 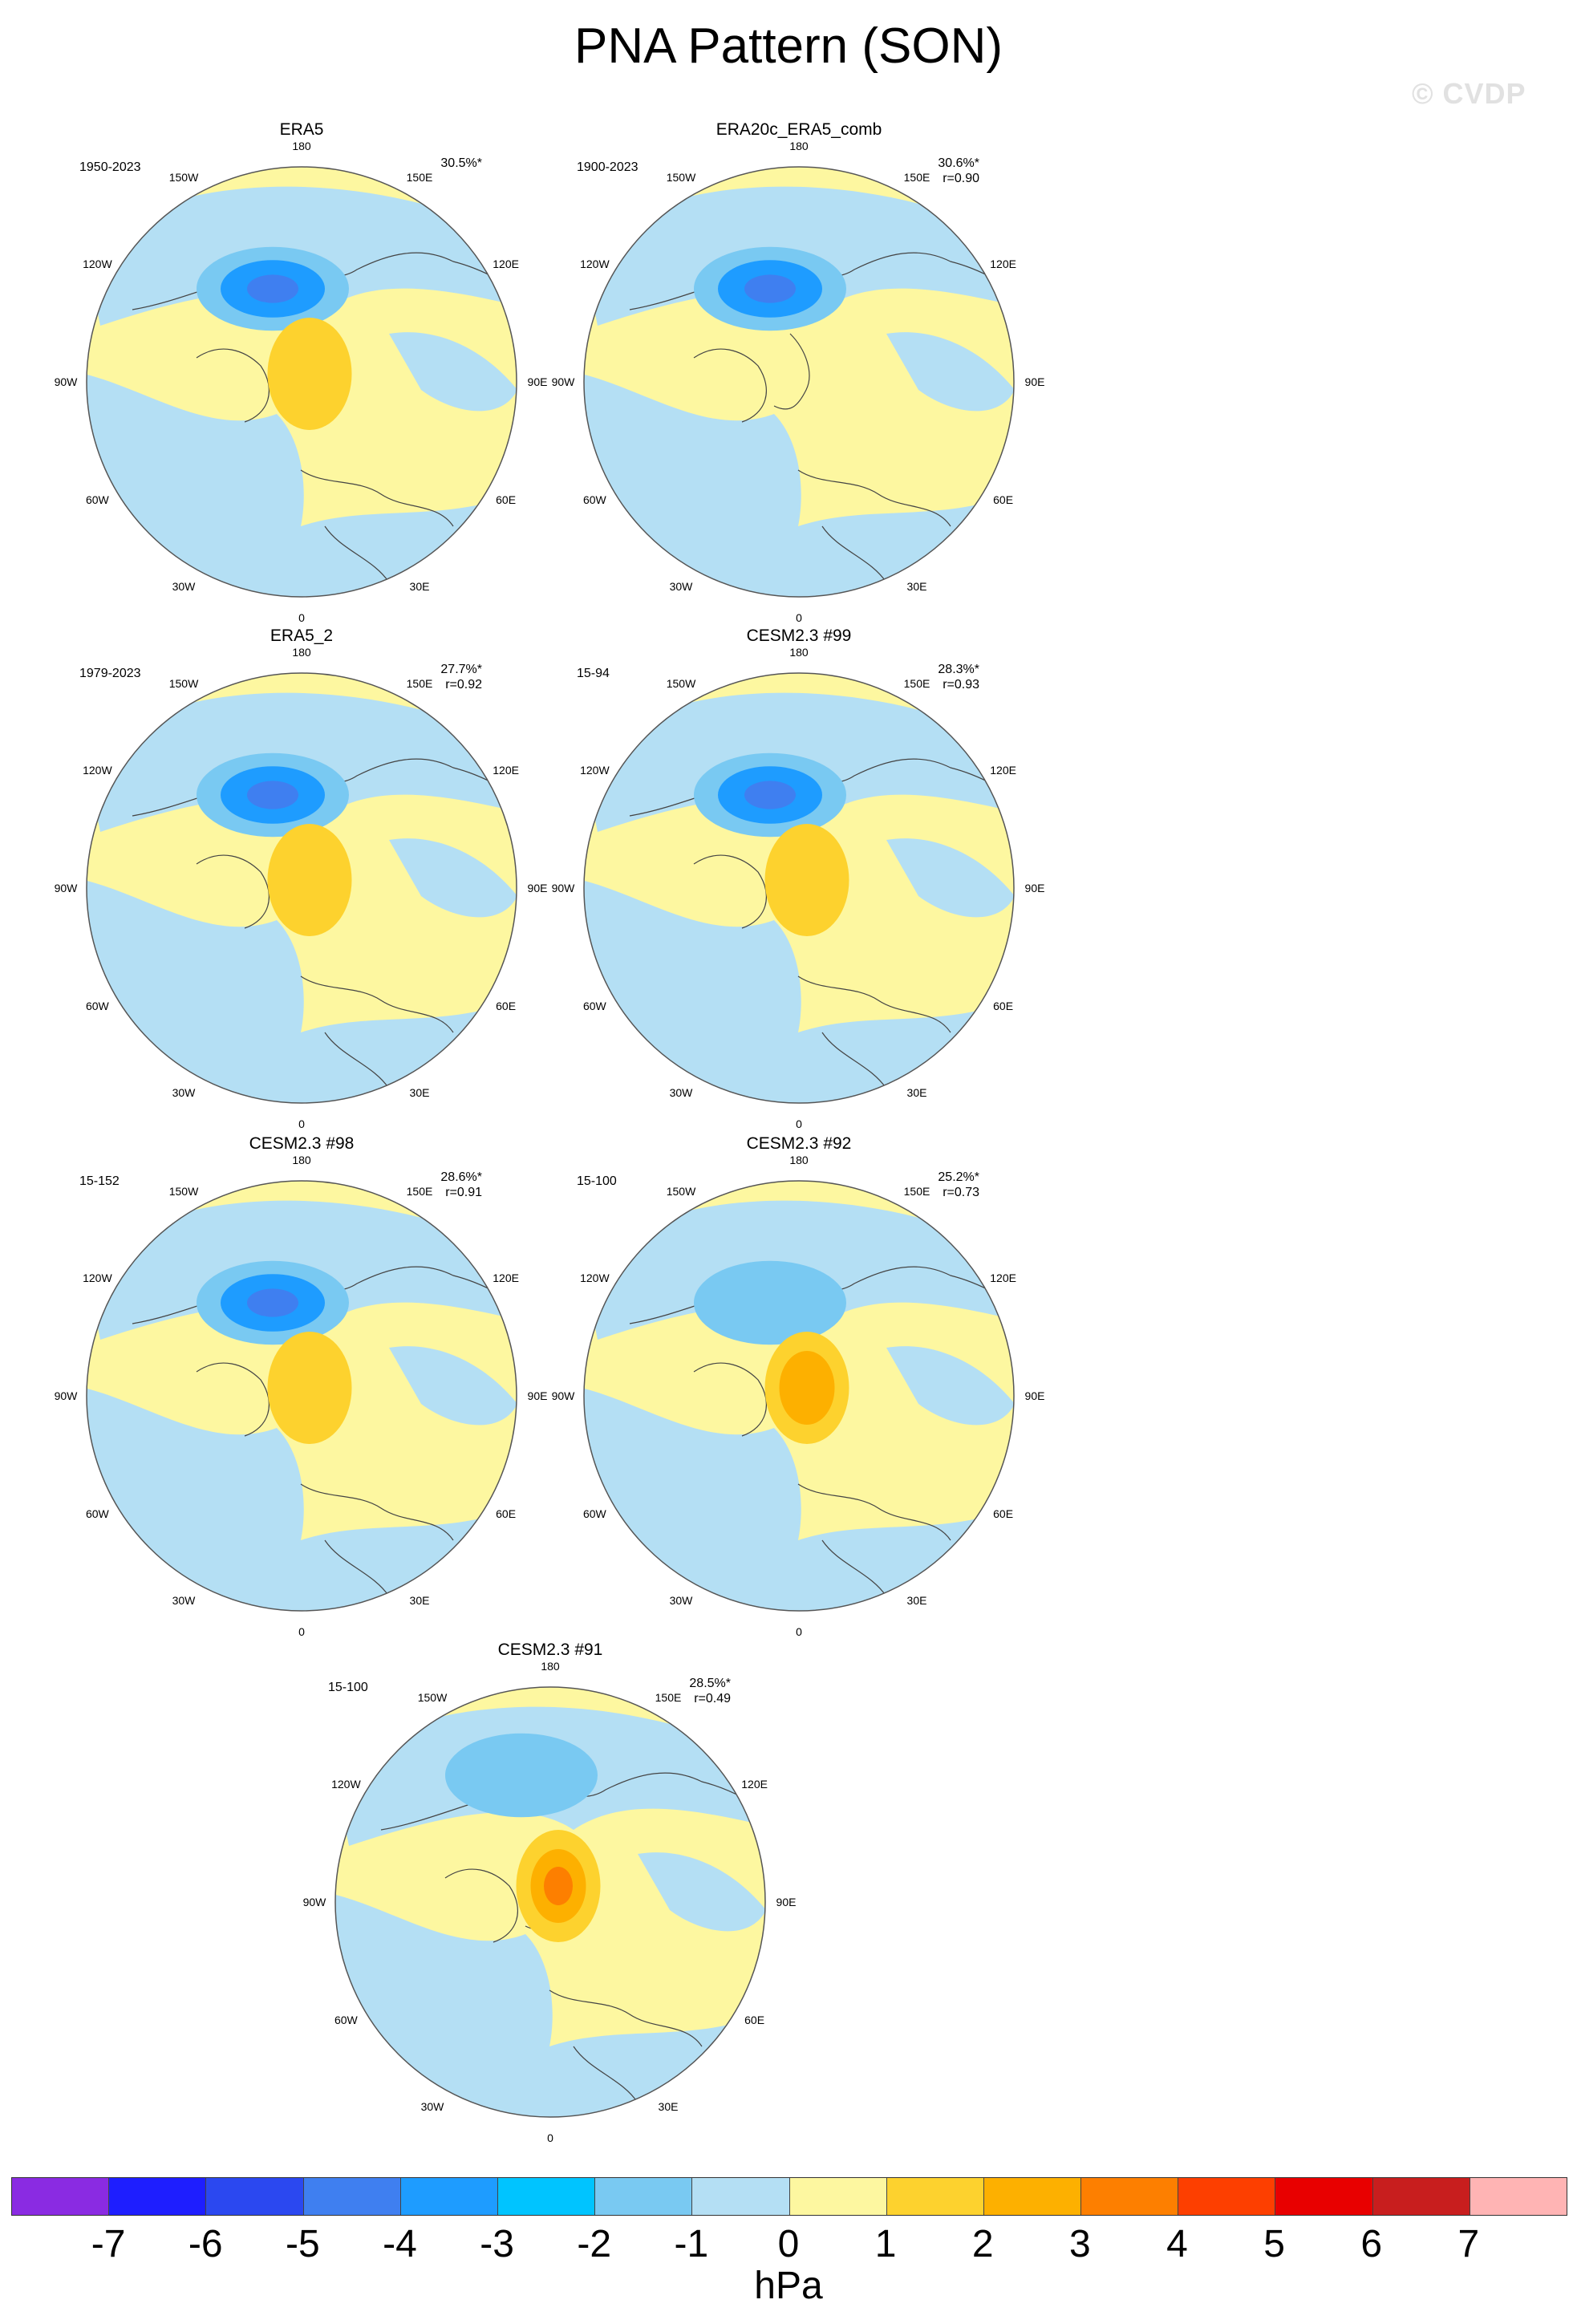 What do you see at coordinates (691, 2244) in the screenshot?
I see `colorbar-tick-label: -1` at bounding box center [691, 2244].